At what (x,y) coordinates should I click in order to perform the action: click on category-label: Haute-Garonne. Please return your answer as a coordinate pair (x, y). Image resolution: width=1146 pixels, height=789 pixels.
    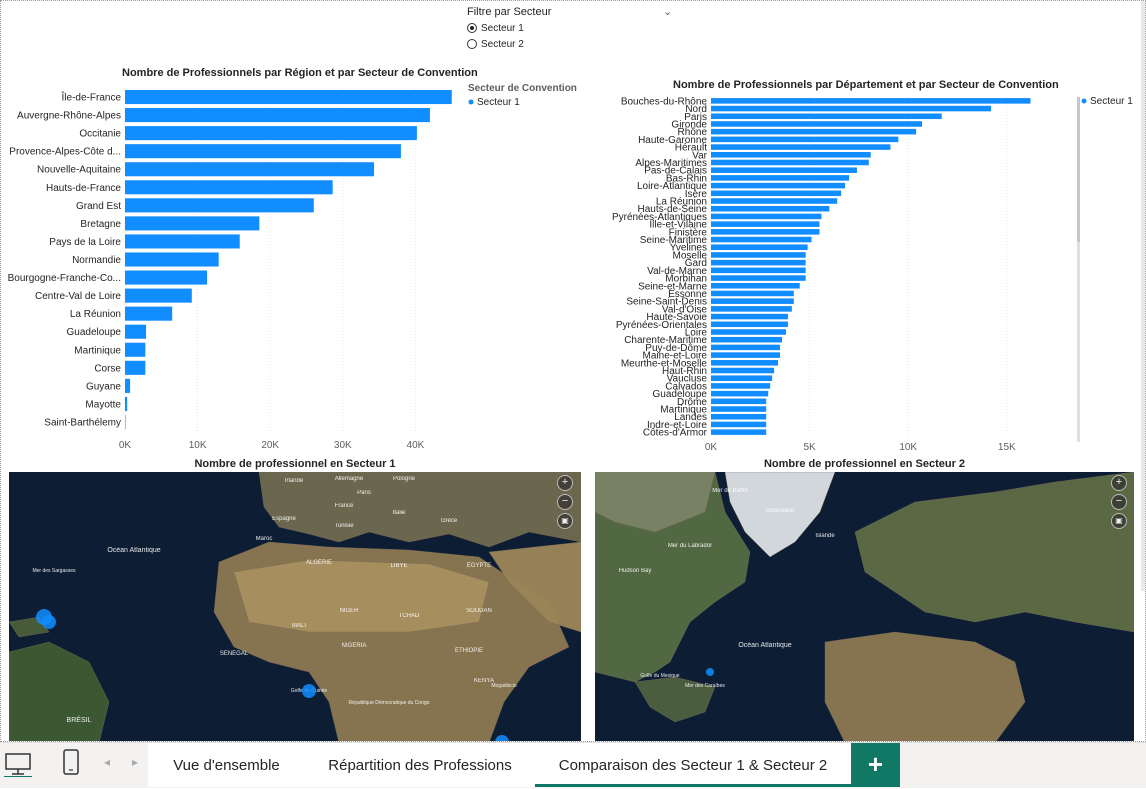
    Looking at the image, I should click on (672, 140).